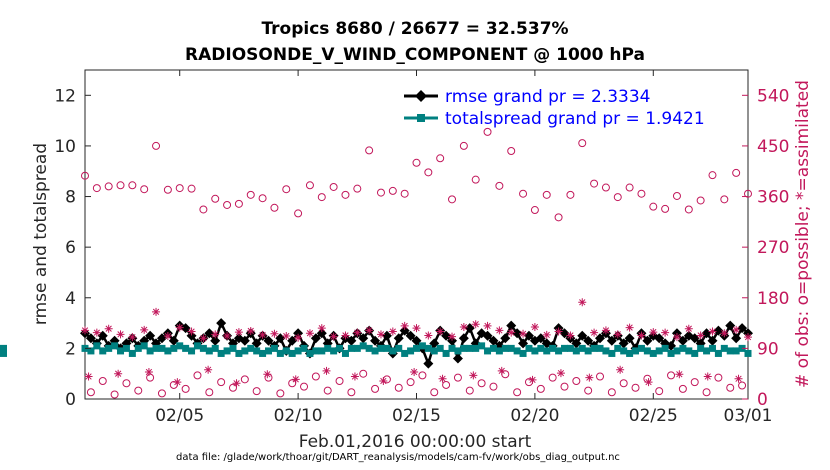 This screenshot has width=830, height=470. I want to click on chart-subtitle: RADIOSONDE_V_WIND_COMPONENT @ 1000 hPa, so click(415, 55).